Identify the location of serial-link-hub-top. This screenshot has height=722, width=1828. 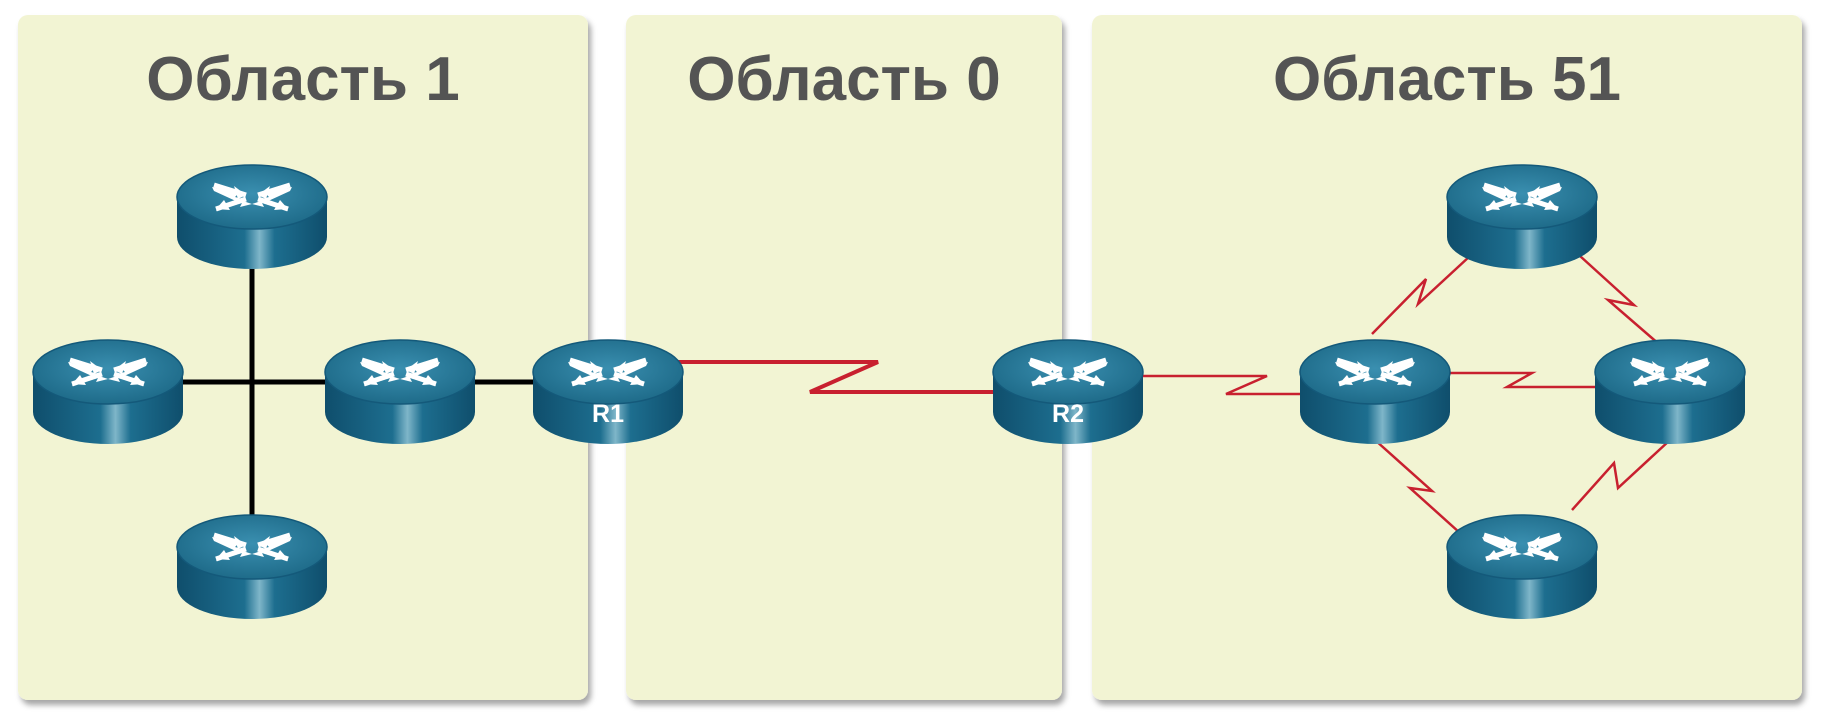
(1421, 295).